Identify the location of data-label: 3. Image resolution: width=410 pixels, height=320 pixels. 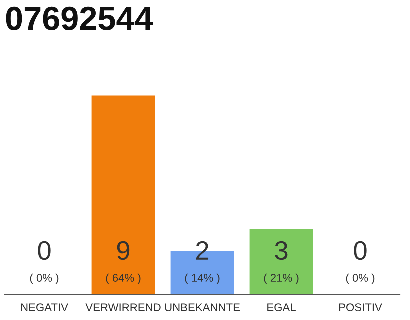
(281, 250).